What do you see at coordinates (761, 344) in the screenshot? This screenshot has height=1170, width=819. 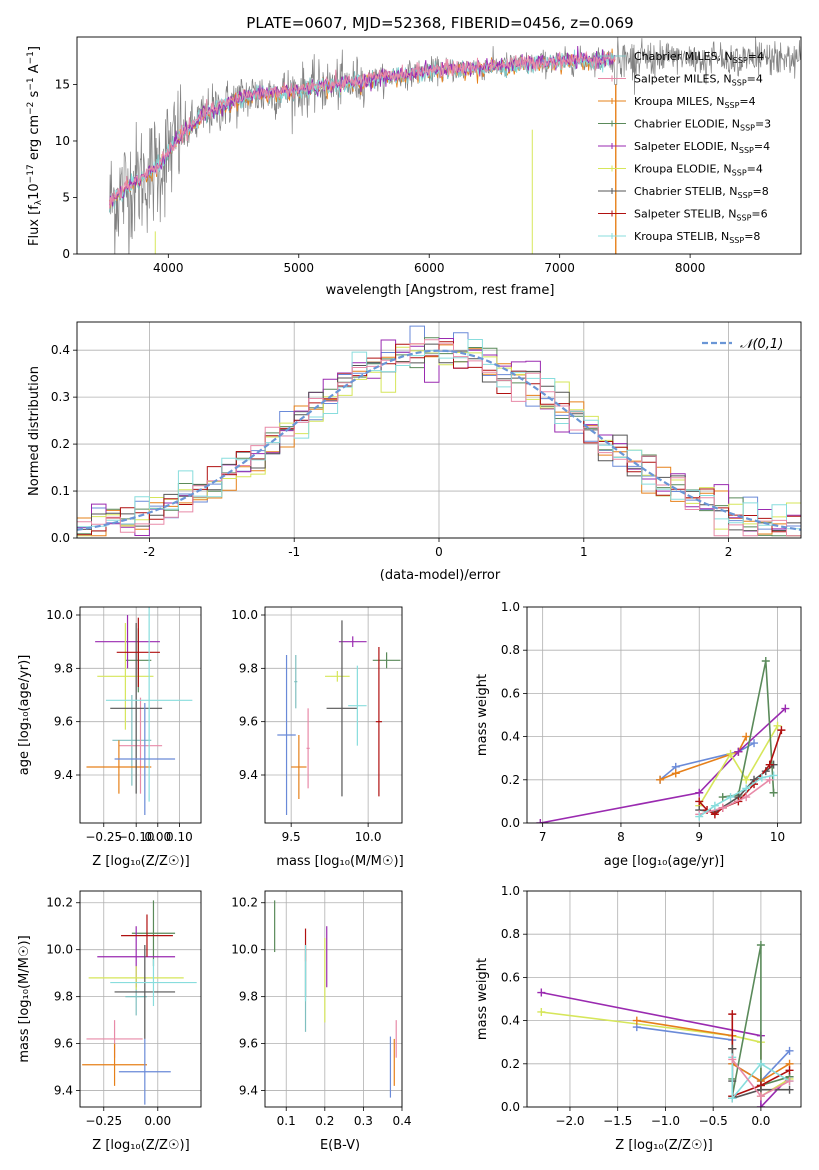 I see `normal-legend-label: 𝒩(0,1)` at bounding box center [761, 344].